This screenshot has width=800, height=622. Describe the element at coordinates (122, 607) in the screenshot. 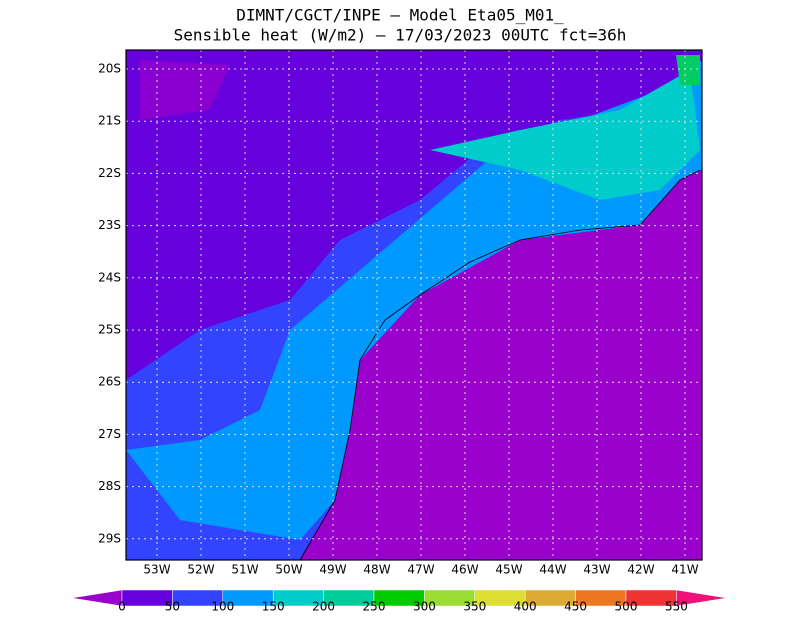

I see `colorbar-label: 0` at that location.